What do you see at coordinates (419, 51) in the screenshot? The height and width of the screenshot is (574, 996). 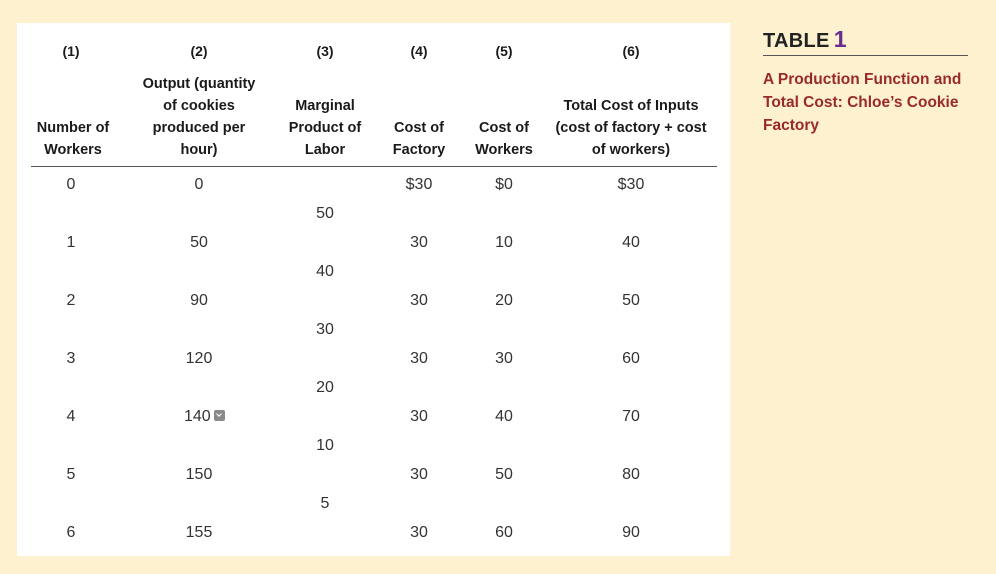 I see `column-number-4: (4)` at bounding box center [419, 51].